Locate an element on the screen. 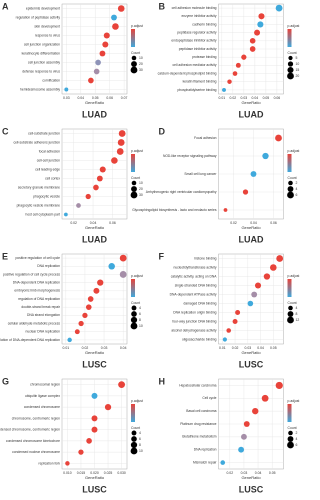 This screenshot has width=320, height=500. size-legend-label: 20 is located at coordinates (141, 64).